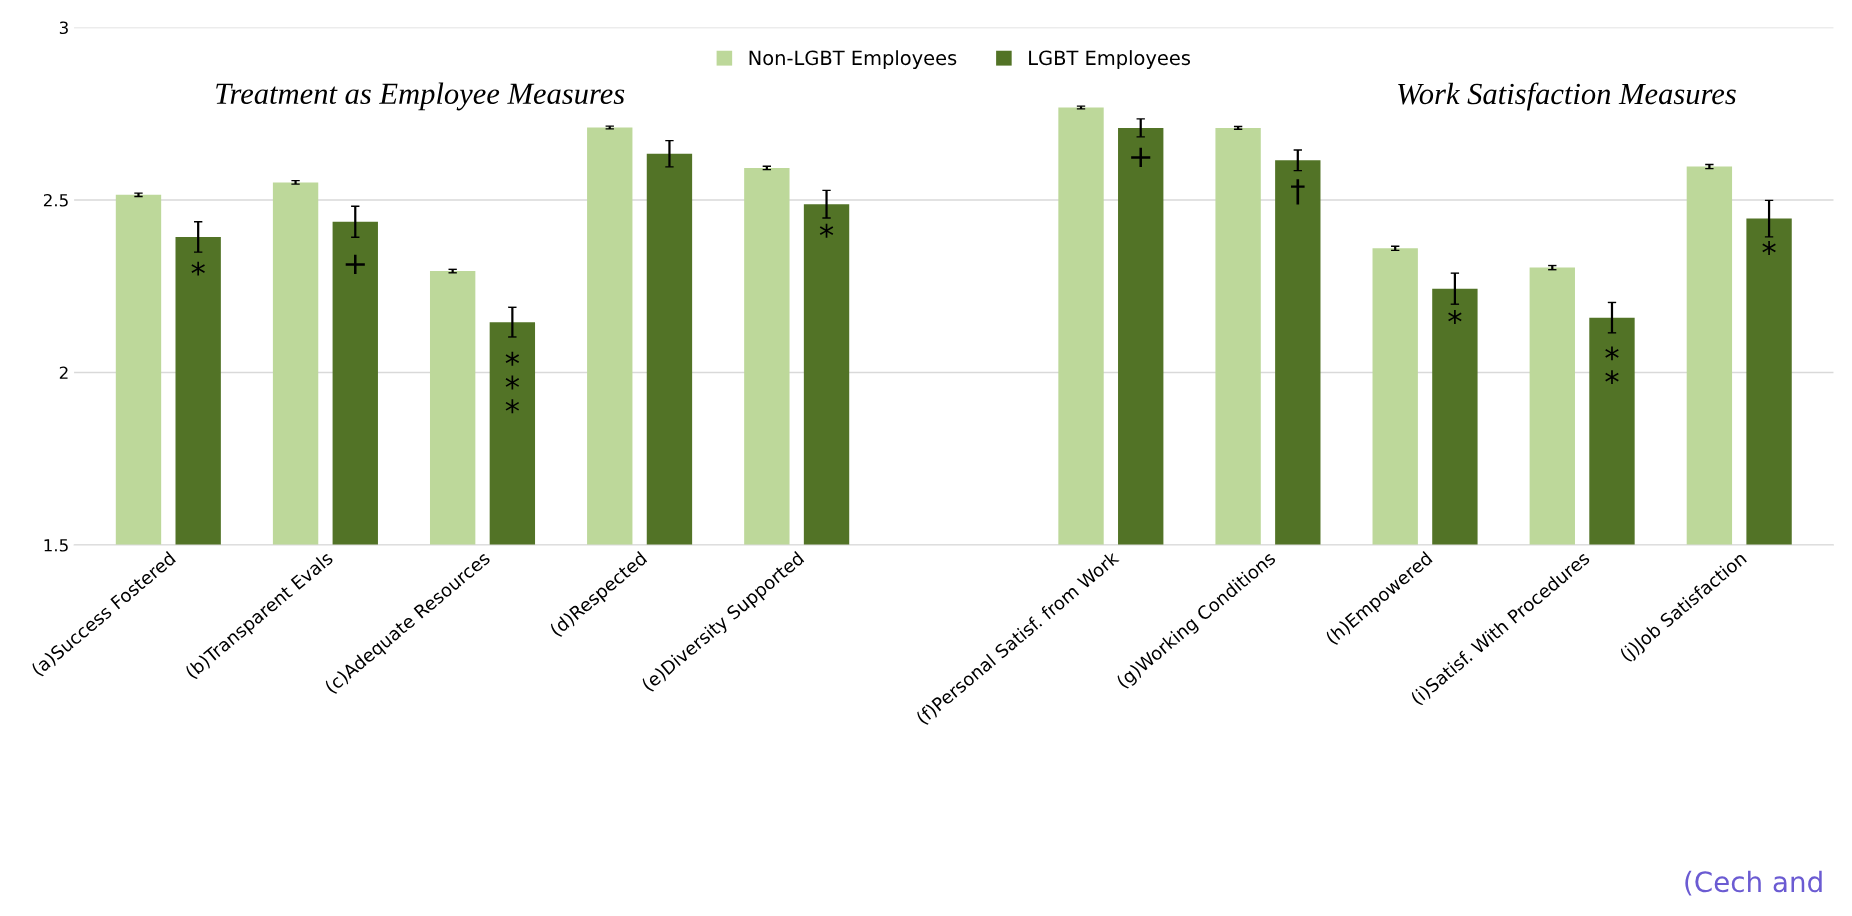 The image size is (1852, 916). What do you see at coordinates (1612, 365) in the screenshot?
I see `annotation: * *` at bounding box center [1612, 365].